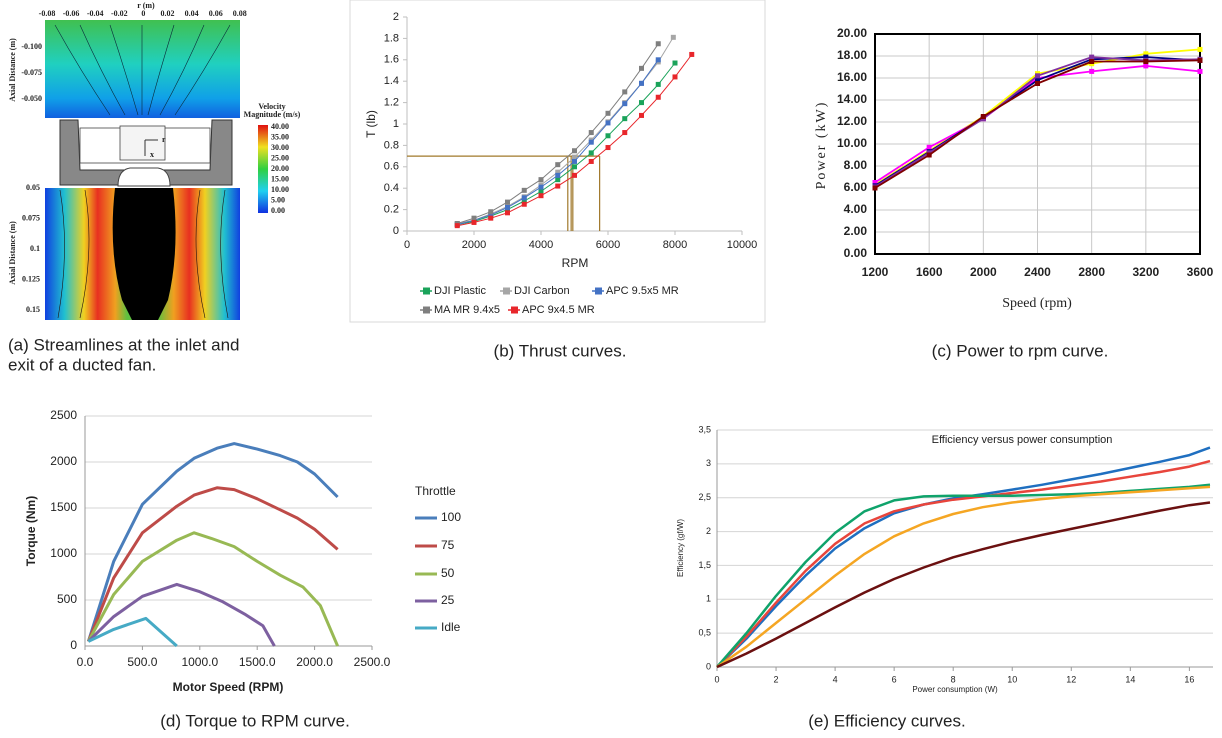 The width and height of the screenshot is (1222, 738). What do you see at coordinates (448, 600) in the screenshot?
I see `legend-label: 25` at bounding box center [448, 600].